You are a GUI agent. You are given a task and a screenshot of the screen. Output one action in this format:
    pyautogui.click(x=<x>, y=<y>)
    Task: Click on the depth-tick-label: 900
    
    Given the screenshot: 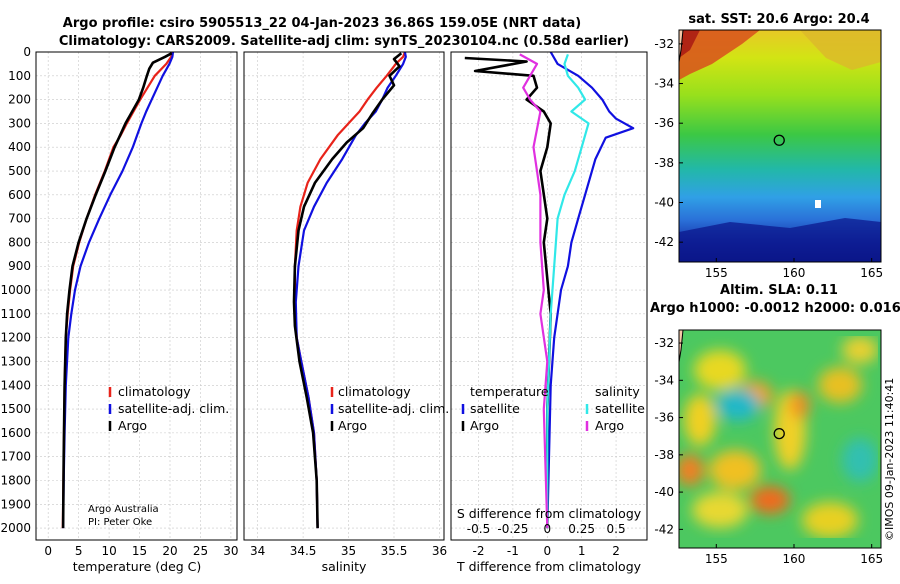 What is the action you would take?
    pyautogui.click(x=19, y=266)
    